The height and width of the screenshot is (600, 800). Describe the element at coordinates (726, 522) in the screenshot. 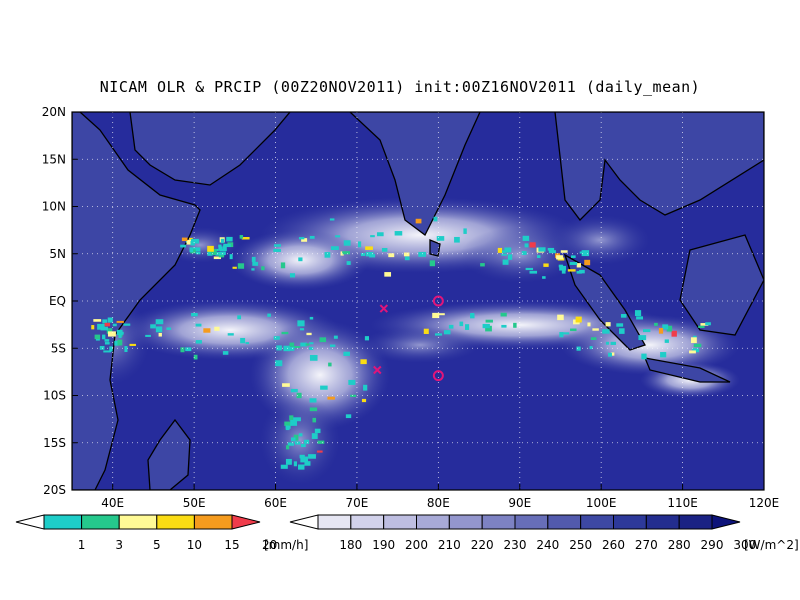

I see `legend-arrow-high` at that location.